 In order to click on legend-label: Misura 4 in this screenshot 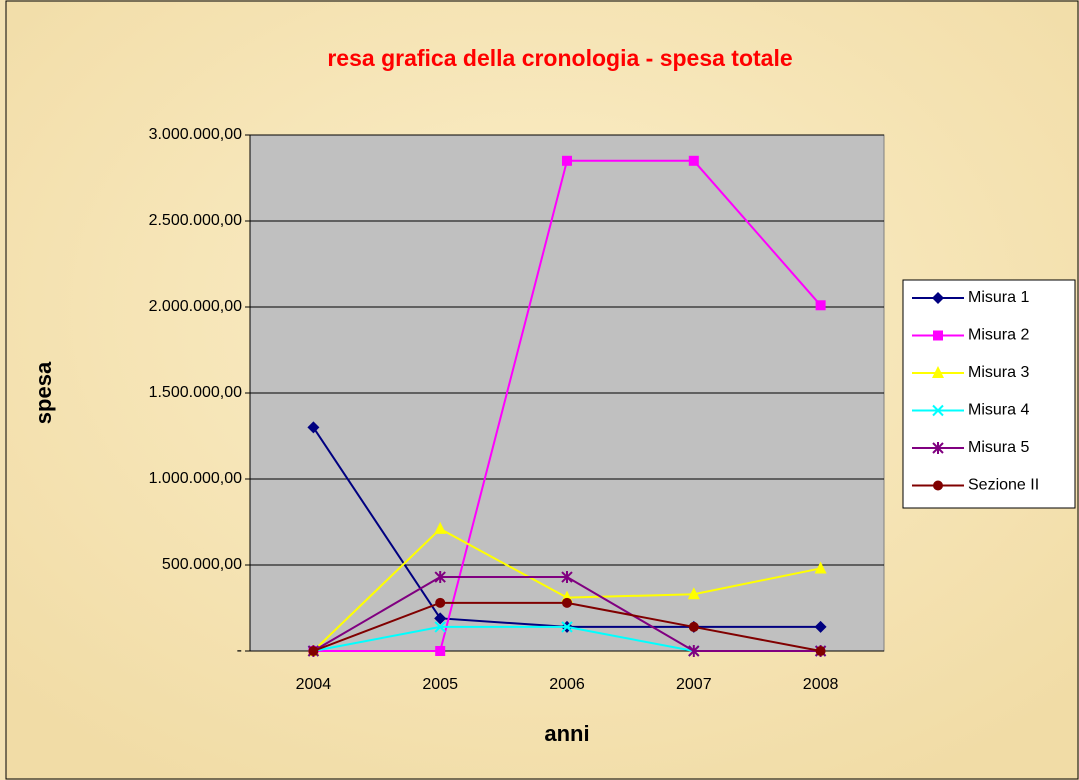, I will do `click(998, 410)`.